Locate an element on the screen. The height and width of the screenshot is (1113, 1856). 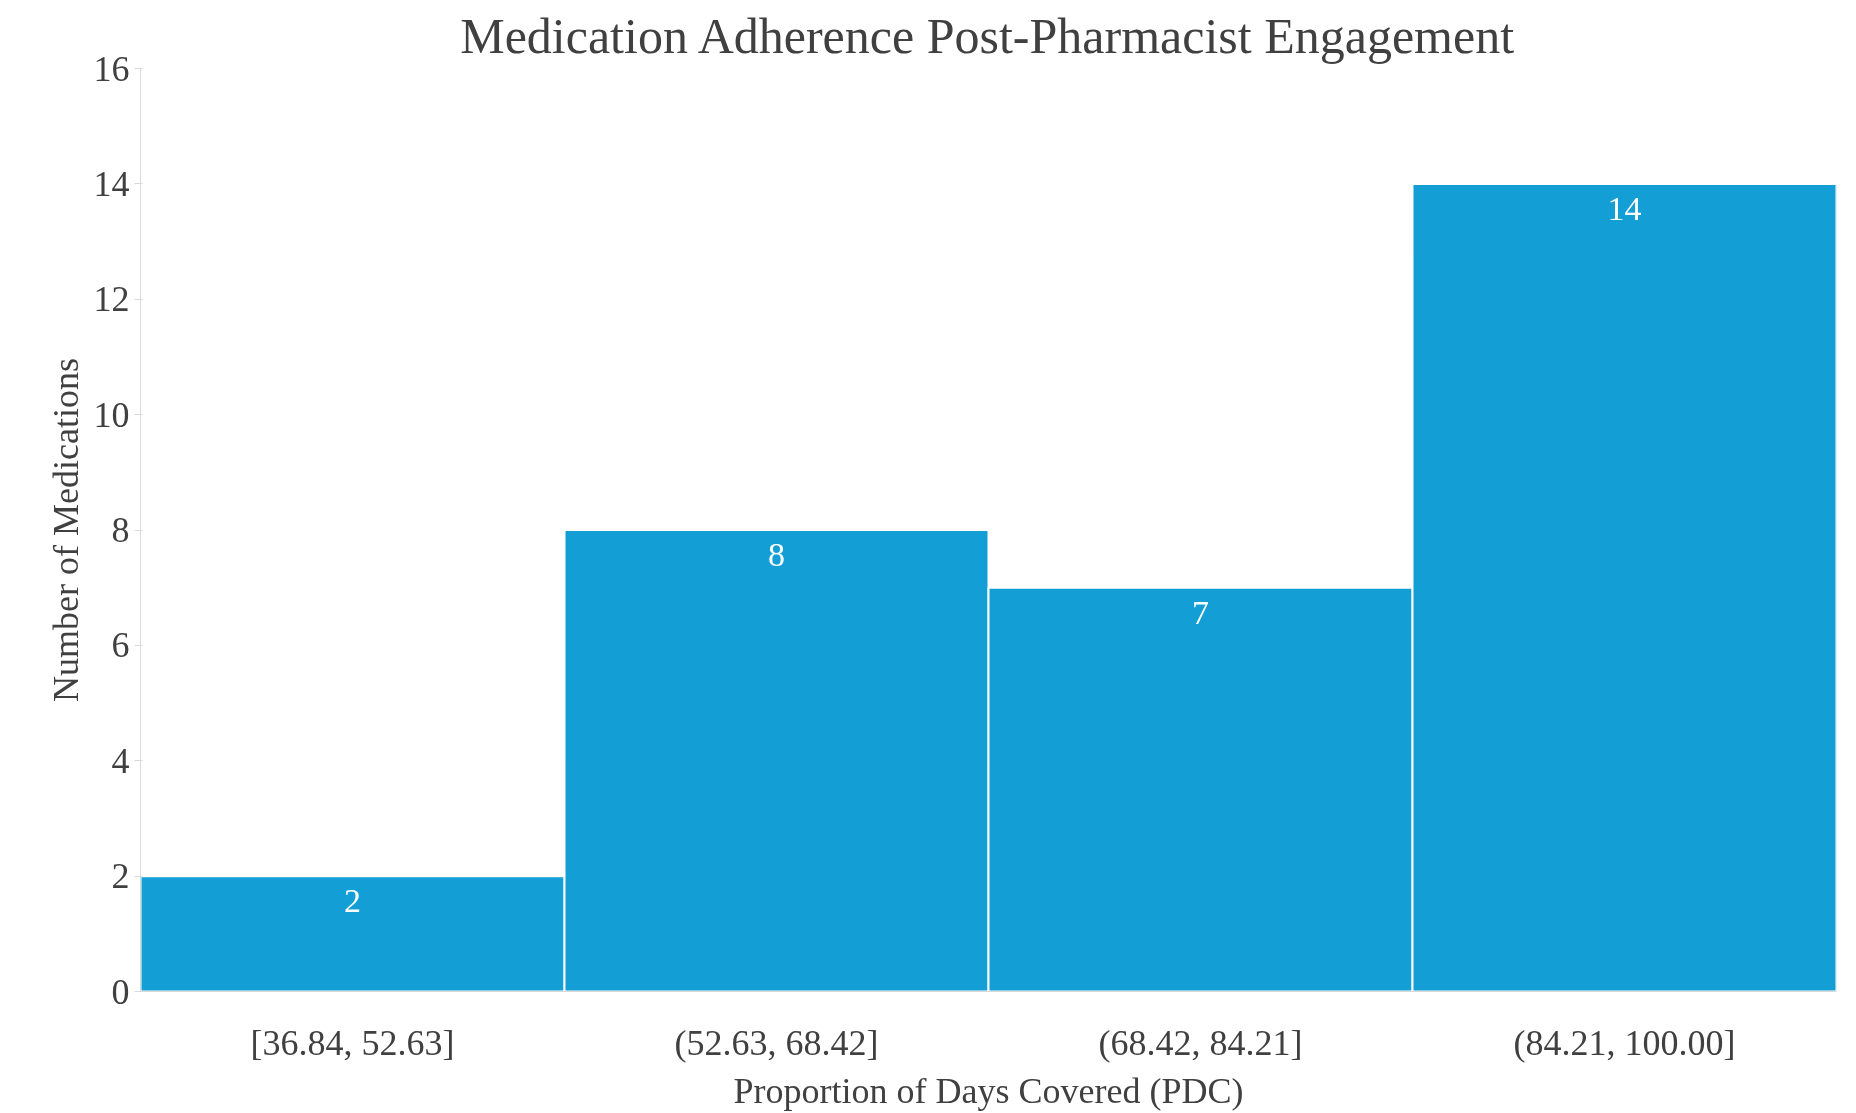
y-tick-label: 14 is located at coordinates (111, 183).